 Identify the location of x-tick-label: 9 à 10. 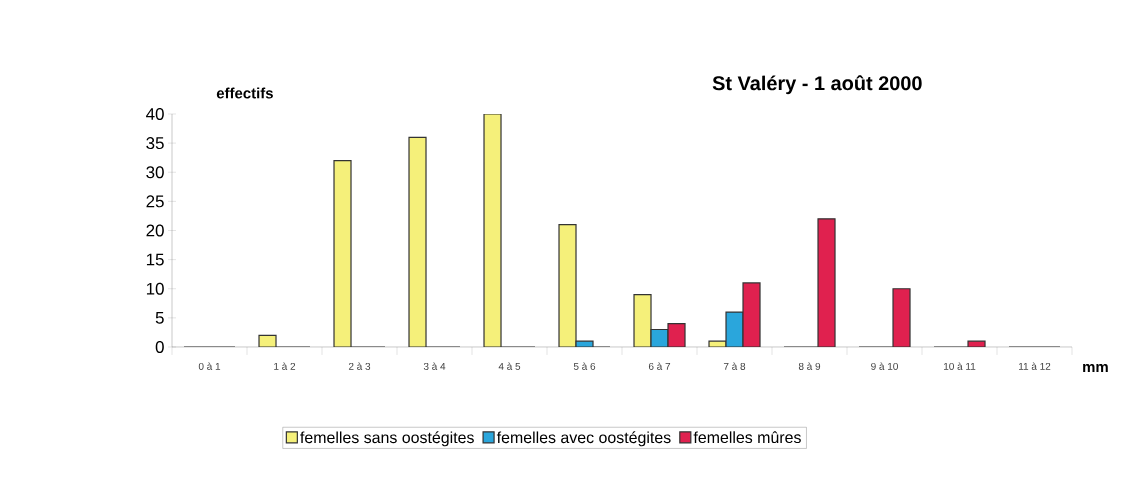
(884, 366).